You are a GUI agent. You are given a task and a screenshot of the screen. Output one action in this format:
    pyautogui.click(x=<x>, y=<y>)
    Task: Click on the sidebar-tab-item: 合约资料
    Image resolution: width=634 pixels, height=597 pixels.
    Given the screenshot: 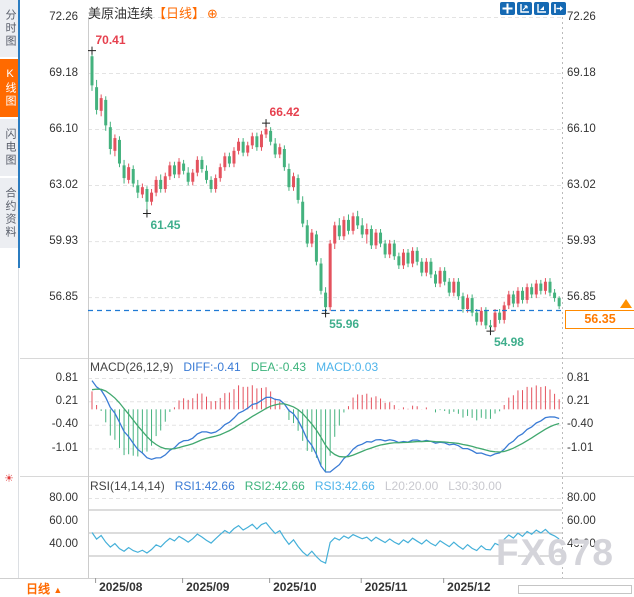 What is the action you would take?
    pyautogui.click(x=9, y=214)
    